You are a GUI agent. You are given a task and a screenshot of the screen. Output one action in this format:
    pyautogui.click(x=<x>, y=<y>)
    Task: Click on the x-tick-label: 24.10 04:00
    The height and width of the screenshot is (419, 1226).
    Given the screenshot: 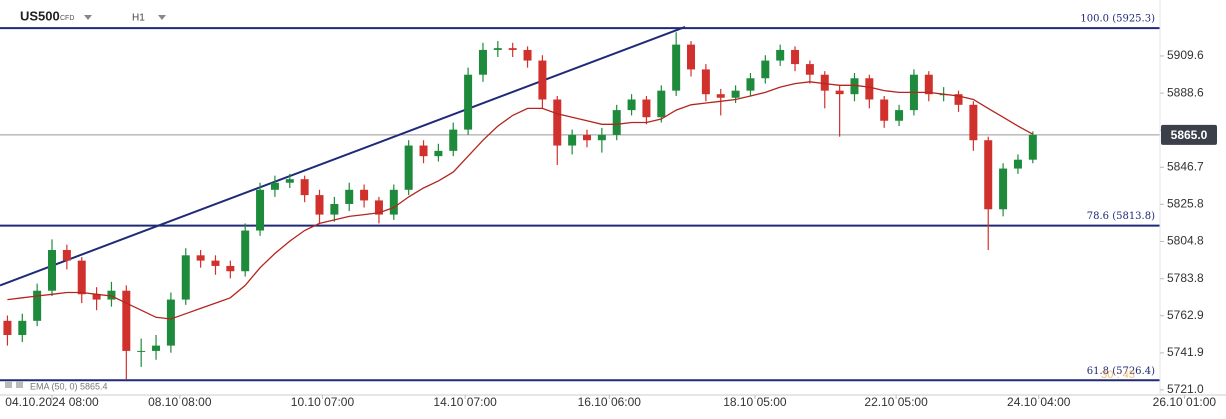 What is the action you would take?
    pyautogui.click(x=1039, y=402)
    